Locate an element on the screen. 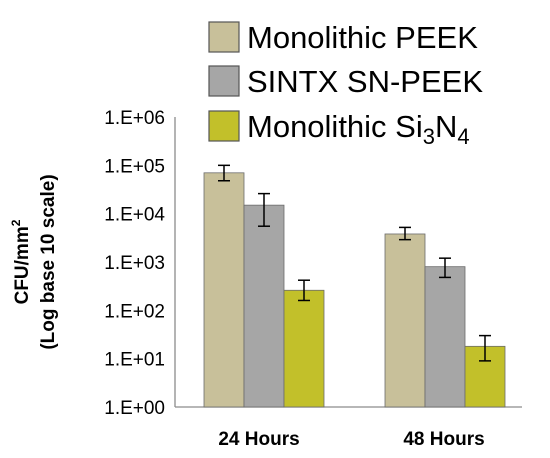  bar-sintx-sn-peek-24-hours is located at coordinates (264, 306).